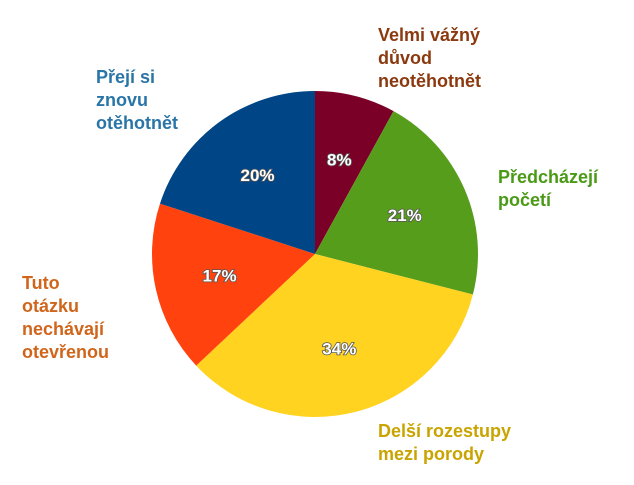 The height and width of the screenshot is (485, 634). Describe the element at coordinates (405, 215) in the screenshot. I see `pie-percent-label-2: 21%` at that location.